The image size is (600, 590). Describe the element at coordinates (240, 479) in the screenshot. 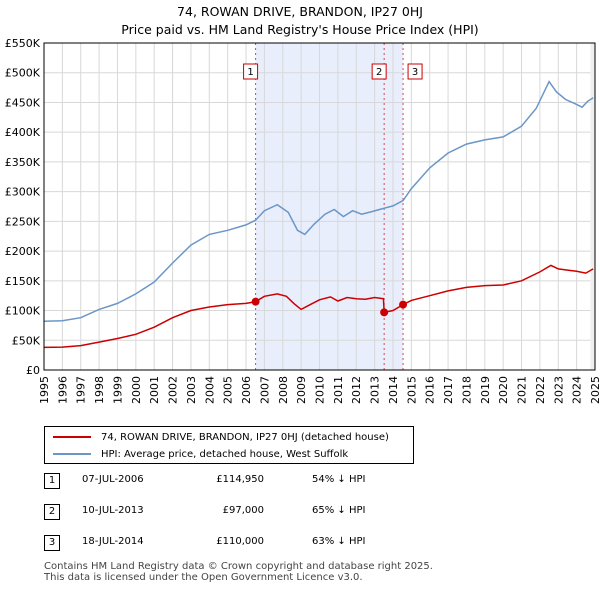

I see `sale-price: £114,950` at that location.